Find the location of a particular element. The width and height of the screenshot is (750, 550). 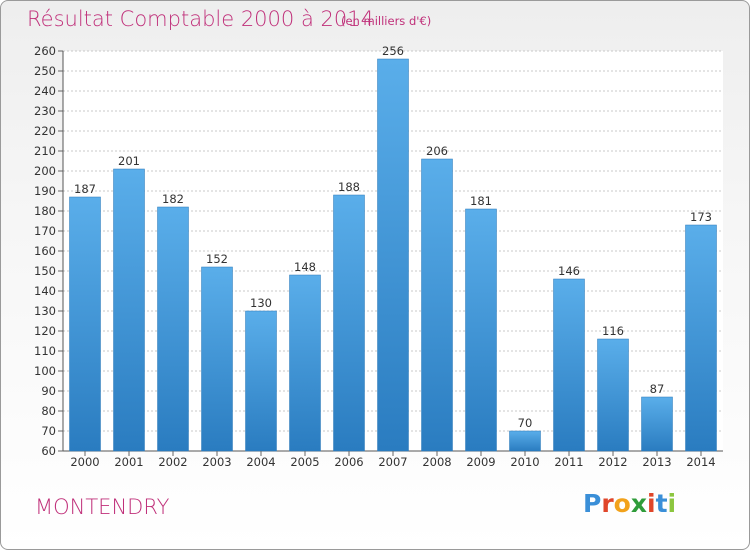

data-label: 256 is located at coordinates (393, 51).